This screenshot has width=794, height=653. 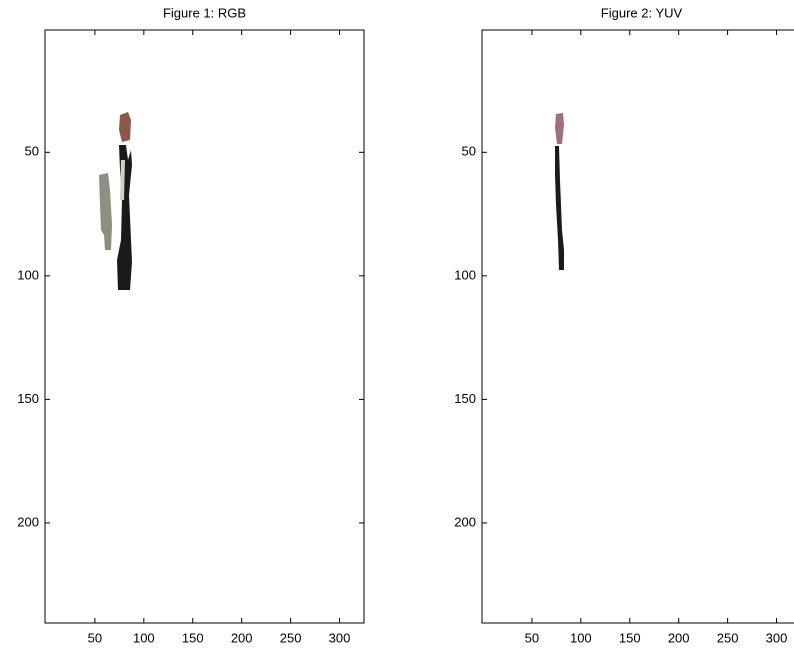 I want to click on chart-title: Figure 1: RGB, so click(x=204, y=12).